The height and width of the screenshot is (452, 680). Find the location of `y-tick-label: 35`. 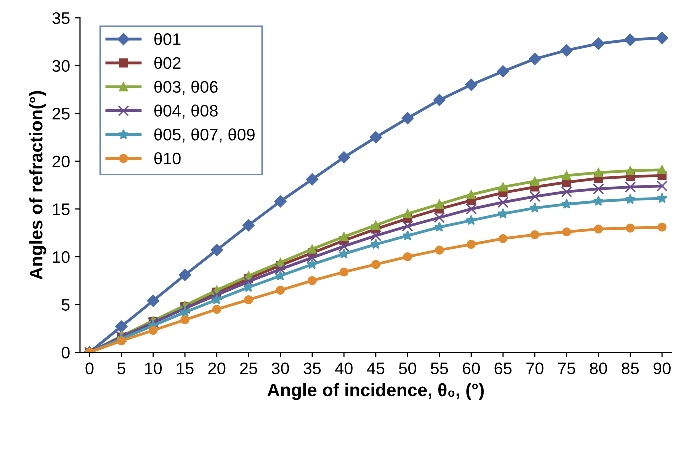

y-tick-label: 35 is located at coordinates (61, 18).